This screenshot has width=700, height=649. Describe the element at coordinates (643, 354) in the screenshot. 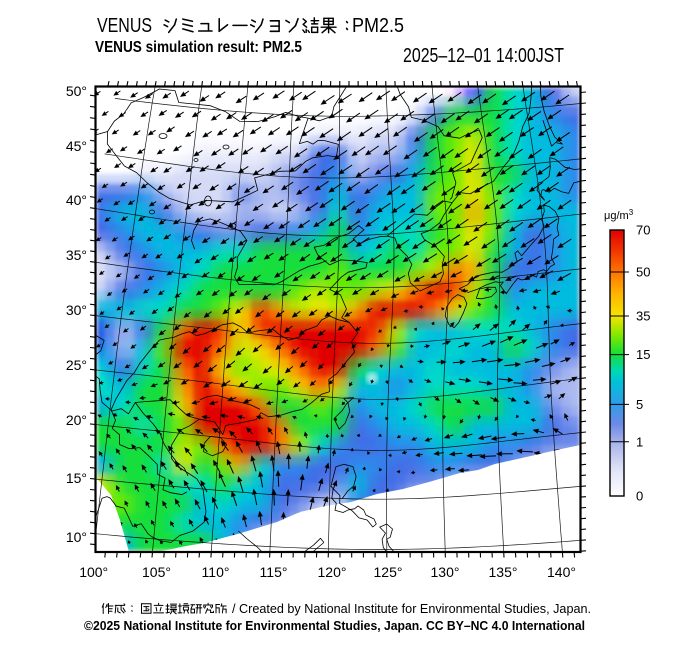

I see `svg-text: 15` at that location.